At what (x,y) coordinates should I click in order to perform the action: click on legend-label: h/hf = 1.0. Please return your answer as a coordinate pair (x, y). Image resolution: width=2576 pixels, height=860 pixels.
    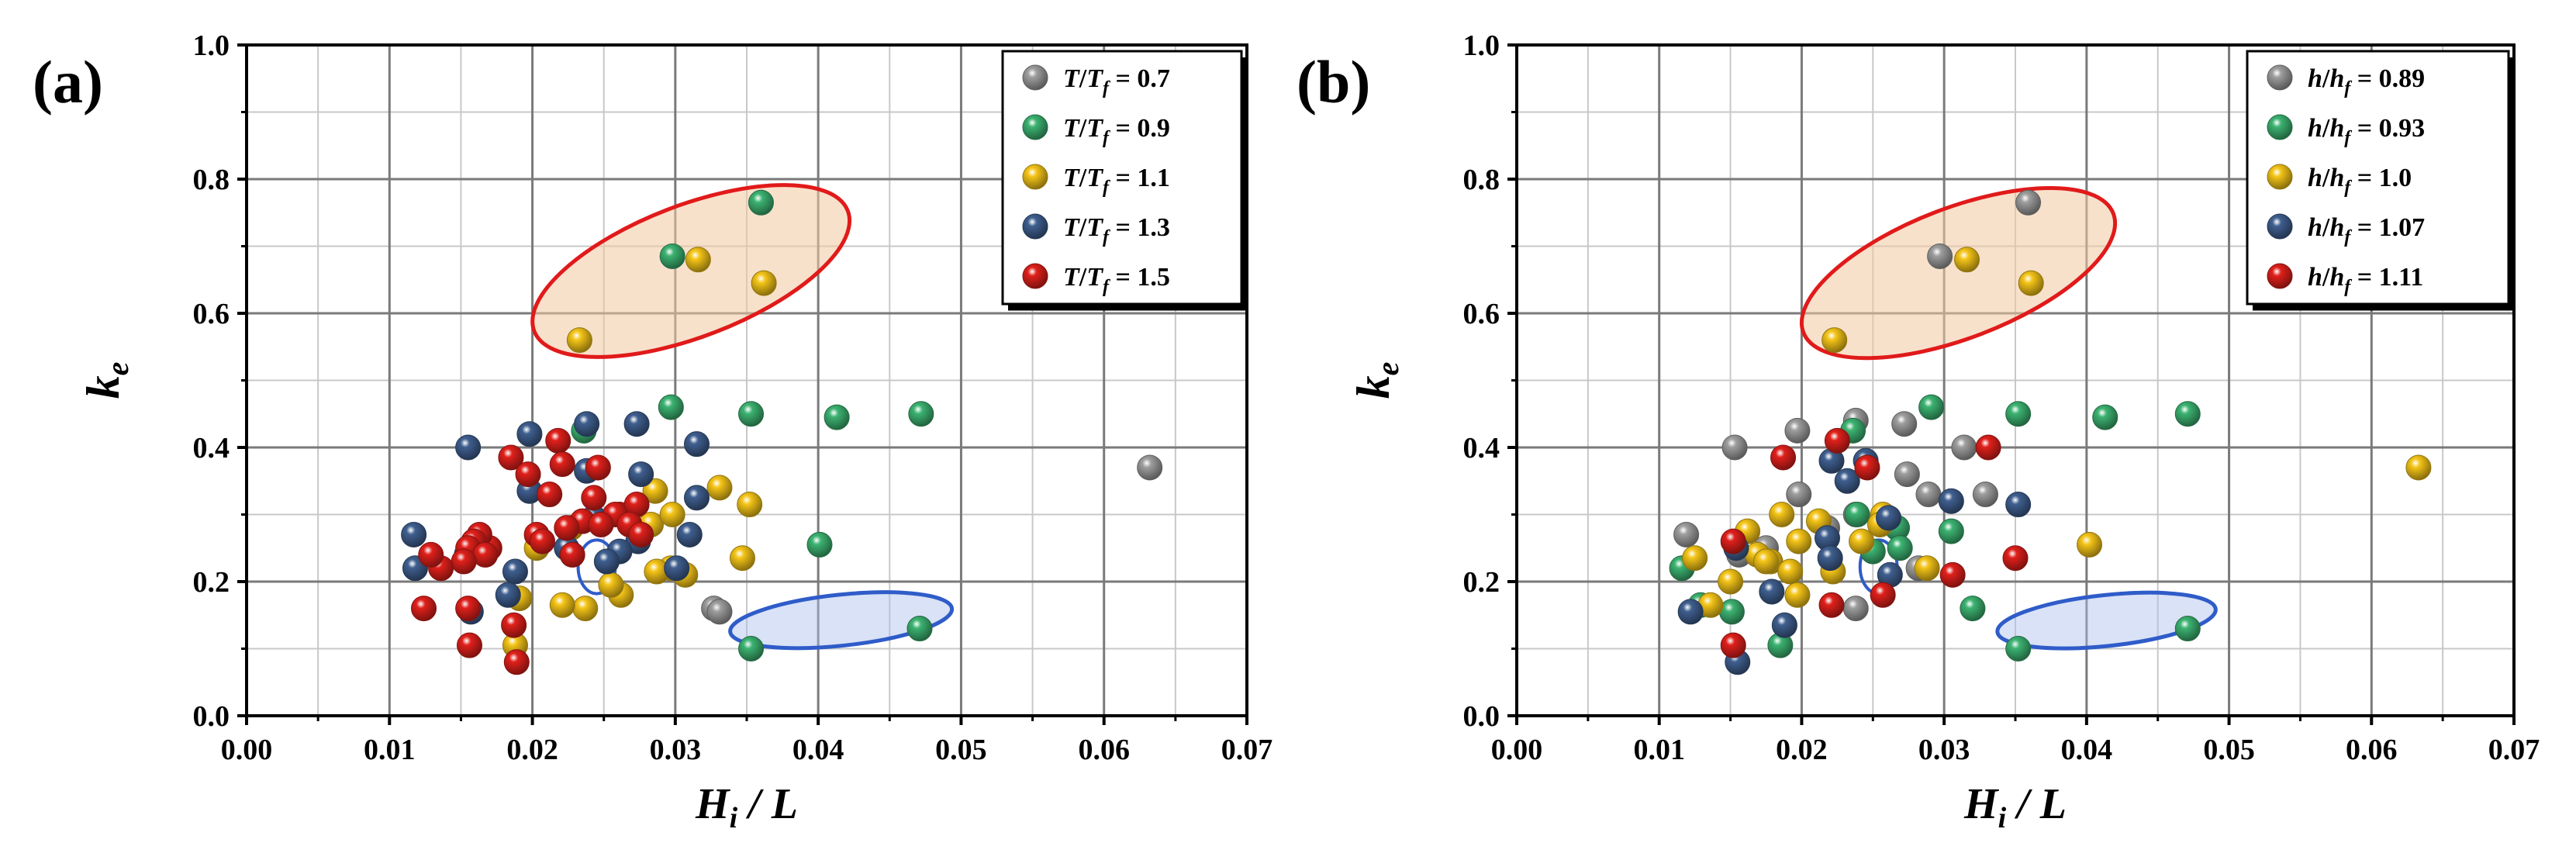
    Looking at the image, I should click on (2360, 181).